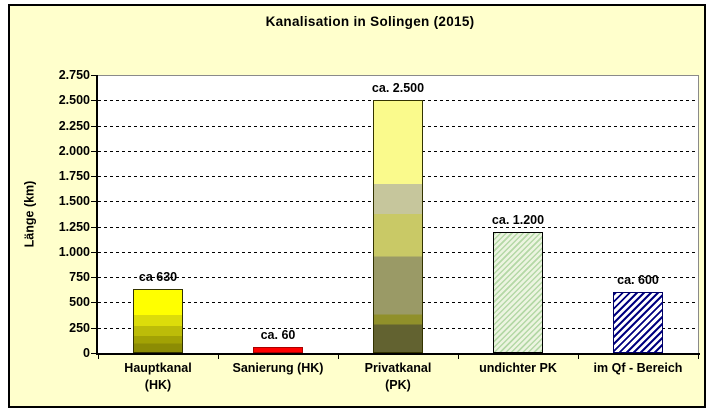  What do you see at coordinates (398, 88) in the screenshot?
I see `value-label-privatkanal-pk: ca. 2.500` at bounding box center [398, 88].